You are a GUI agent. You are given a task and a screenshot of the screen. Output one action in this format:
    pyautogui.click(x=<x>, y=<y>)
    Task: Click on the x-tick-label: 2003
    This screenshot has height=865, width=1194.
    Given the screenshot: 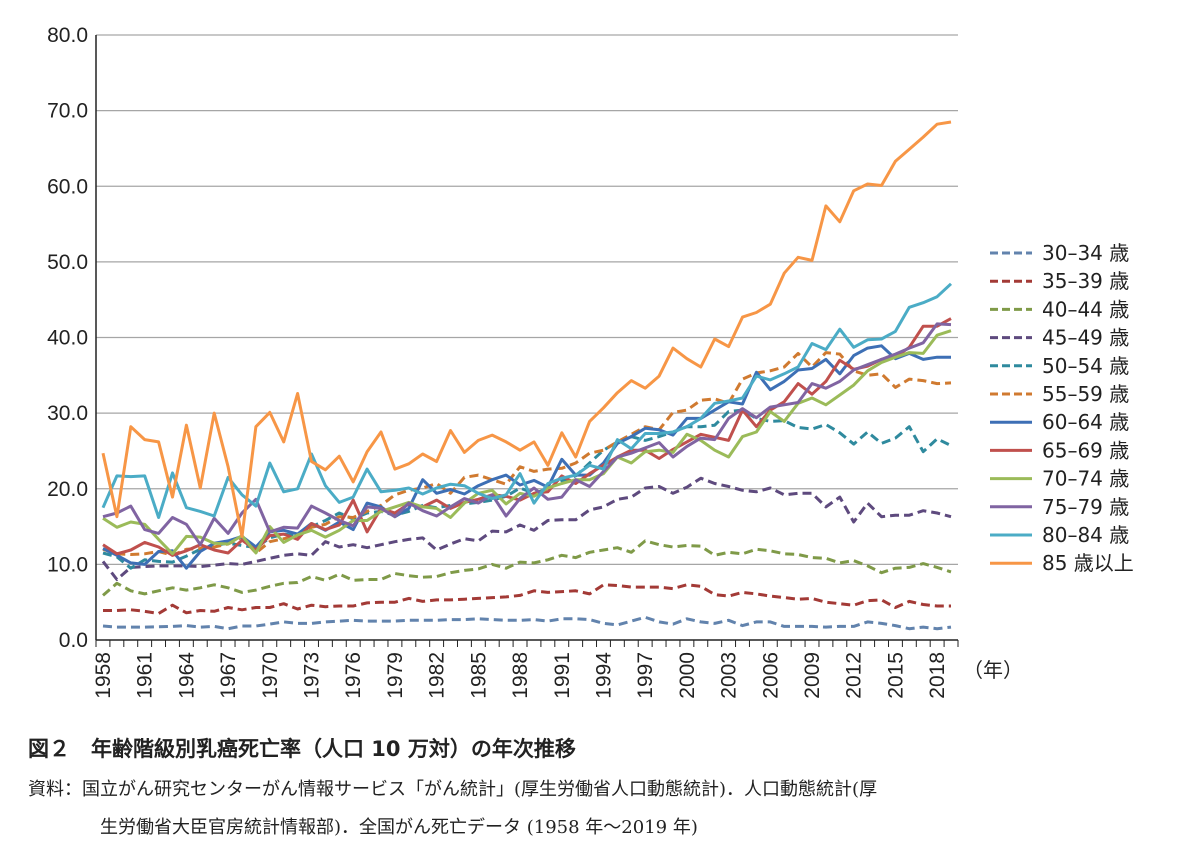 What is the action you would take?
    pyautogui.click(x=729, y=675)
    